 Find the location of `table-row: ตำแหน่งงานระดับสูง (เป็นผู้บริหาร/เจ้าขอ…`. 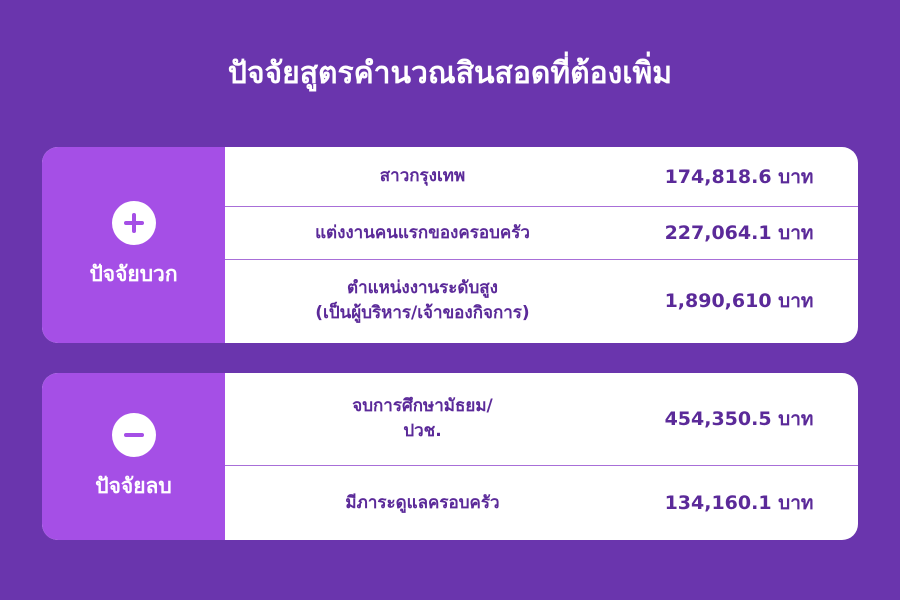

table-row: ตำแหน่งงานระดับสูง (เป็นผู้บริหาร/เจ้าขอ… is located at coordinates (541, 301).